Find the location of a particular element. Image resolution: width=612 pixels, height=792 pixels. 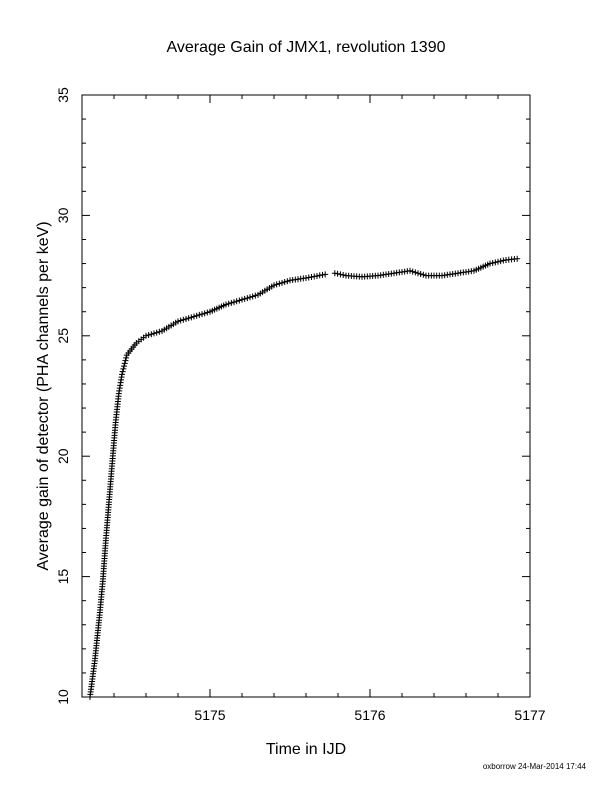

y-tick-label: 35 is located at coordinates (63, 95).